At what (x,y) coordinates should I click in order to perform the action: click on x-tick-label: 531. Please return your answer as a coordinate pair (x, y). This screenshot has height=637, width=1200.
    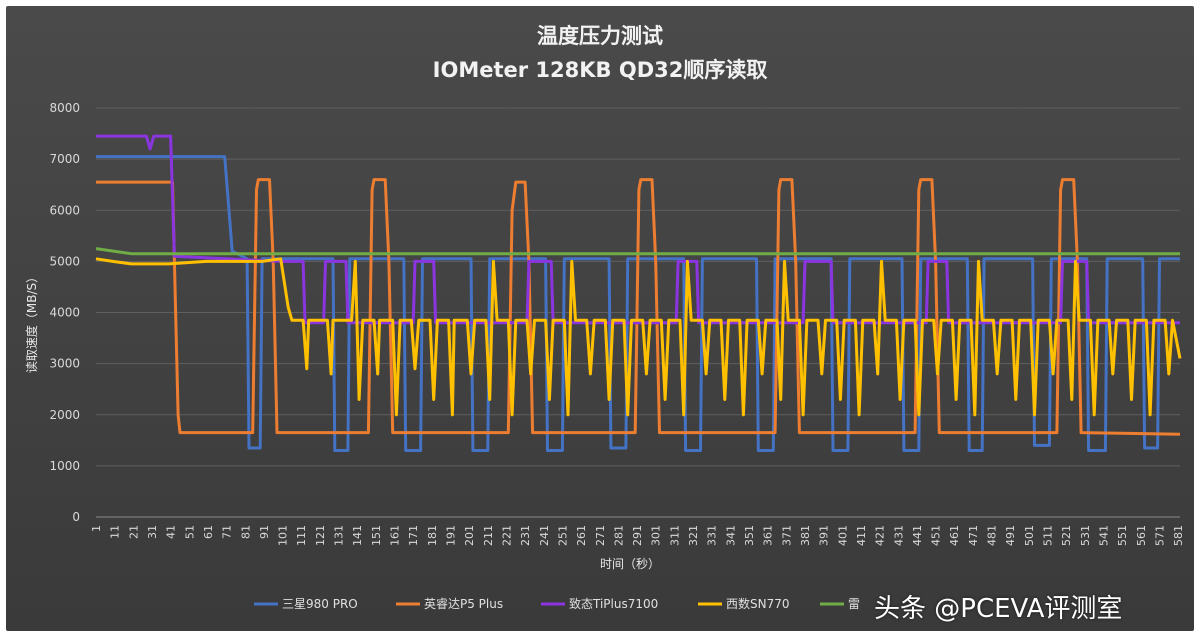
    Looking at the image, I should click on (1085, 535).